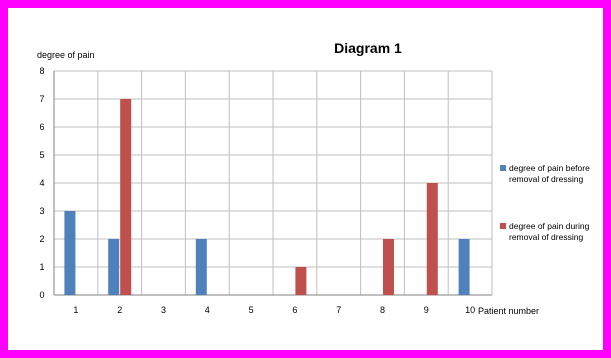  What do you see at coordinates (294, 310) in the screenshot?
I see `x-tick-label-6: 6` at bounding box center [294, 310].